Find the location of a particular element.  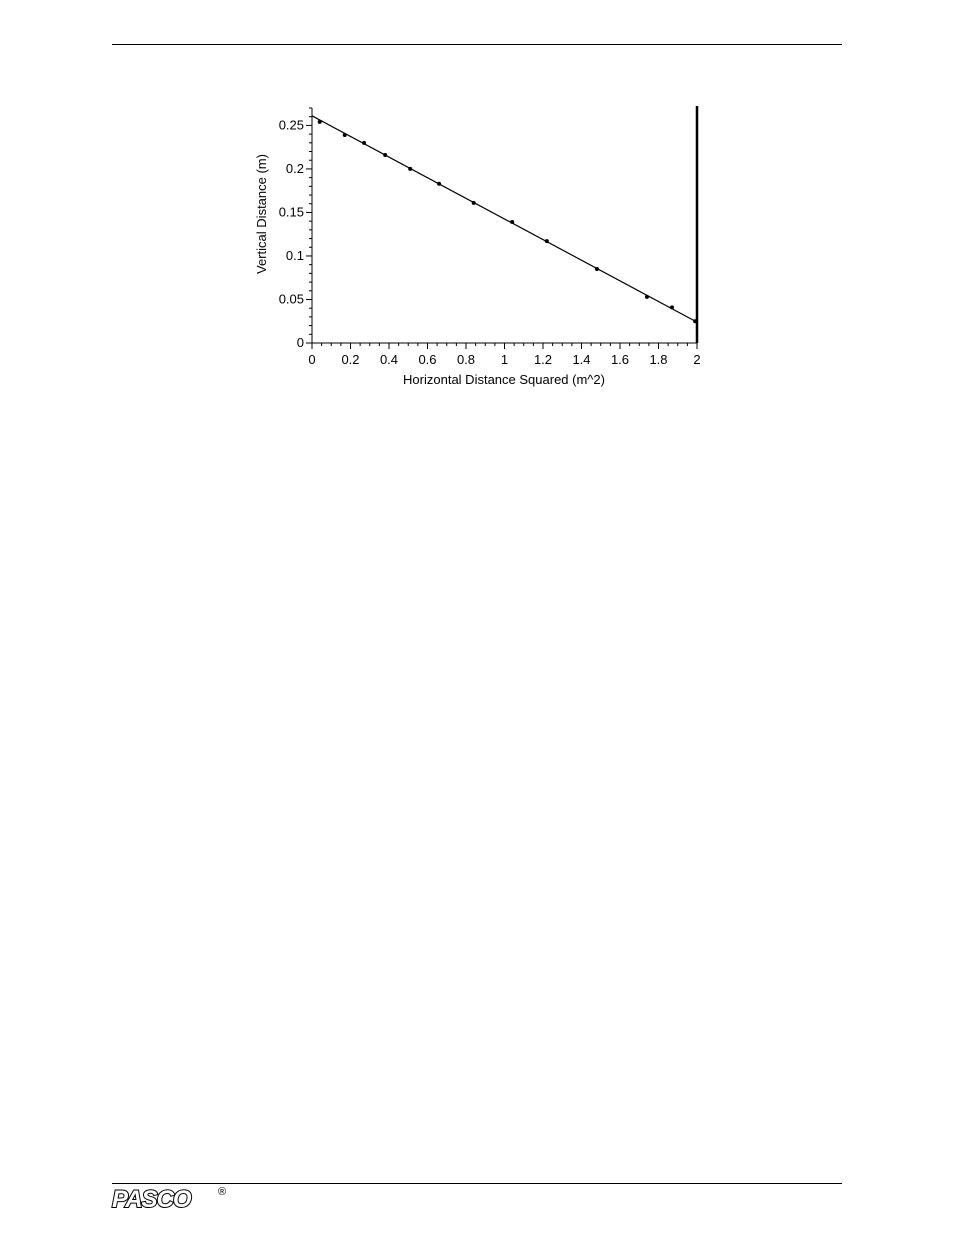

x-tick-label: 0.6 is located at coordinates (427, 359).